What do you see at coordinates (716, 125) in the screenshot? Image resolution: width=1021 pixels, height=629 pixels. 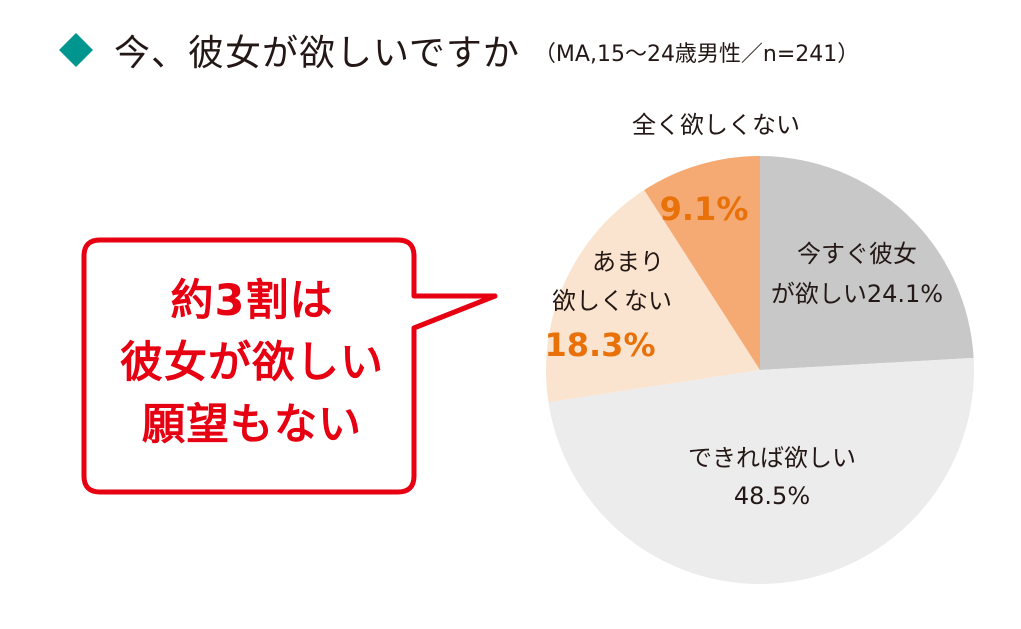 I see `slice-label-text: 全く欲しくない` at bounding box center [716, 125].